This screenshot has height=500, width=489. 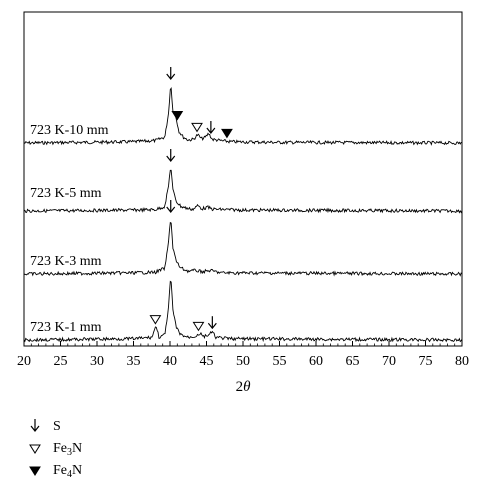 What do you see at coordinates (462, 361) in the screenshot?
I see `x-tick-label: 80` at bounding box center [462, 361].